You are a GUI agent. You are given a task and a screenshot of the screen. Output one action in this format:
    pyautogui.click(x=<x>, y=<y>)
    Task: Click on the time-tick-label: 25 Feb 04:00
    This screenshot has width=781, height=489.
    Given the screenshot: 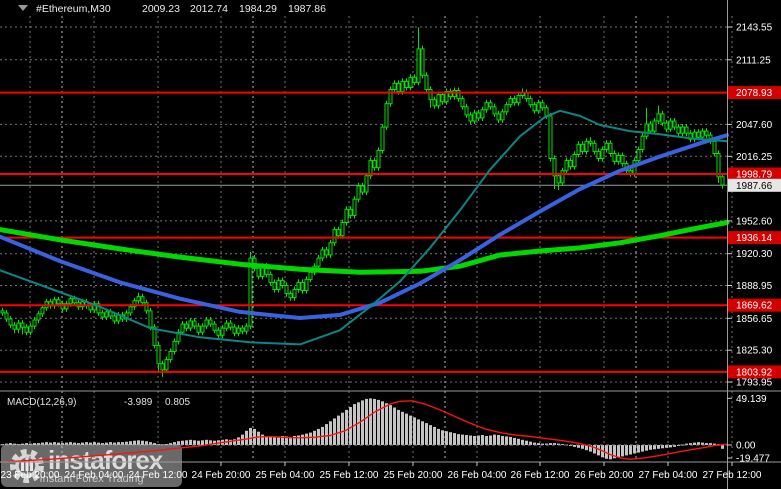 What is the action you would take?
    pyautogui.click(x=285, y=475)
    